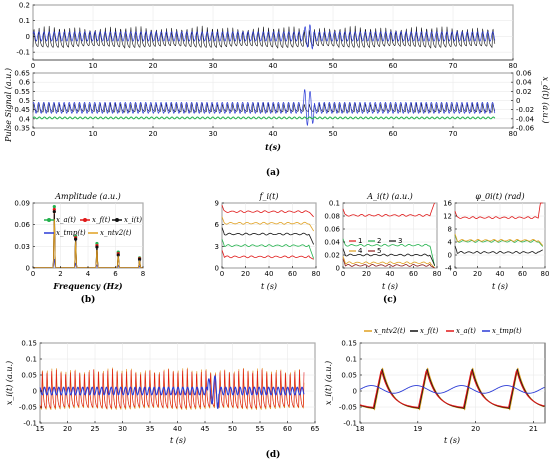 This screenshot has height=462, width=550. Describe the element at coordinates (88, 299) in the screenshot. I see `panel-b-label: (b)` at that location.